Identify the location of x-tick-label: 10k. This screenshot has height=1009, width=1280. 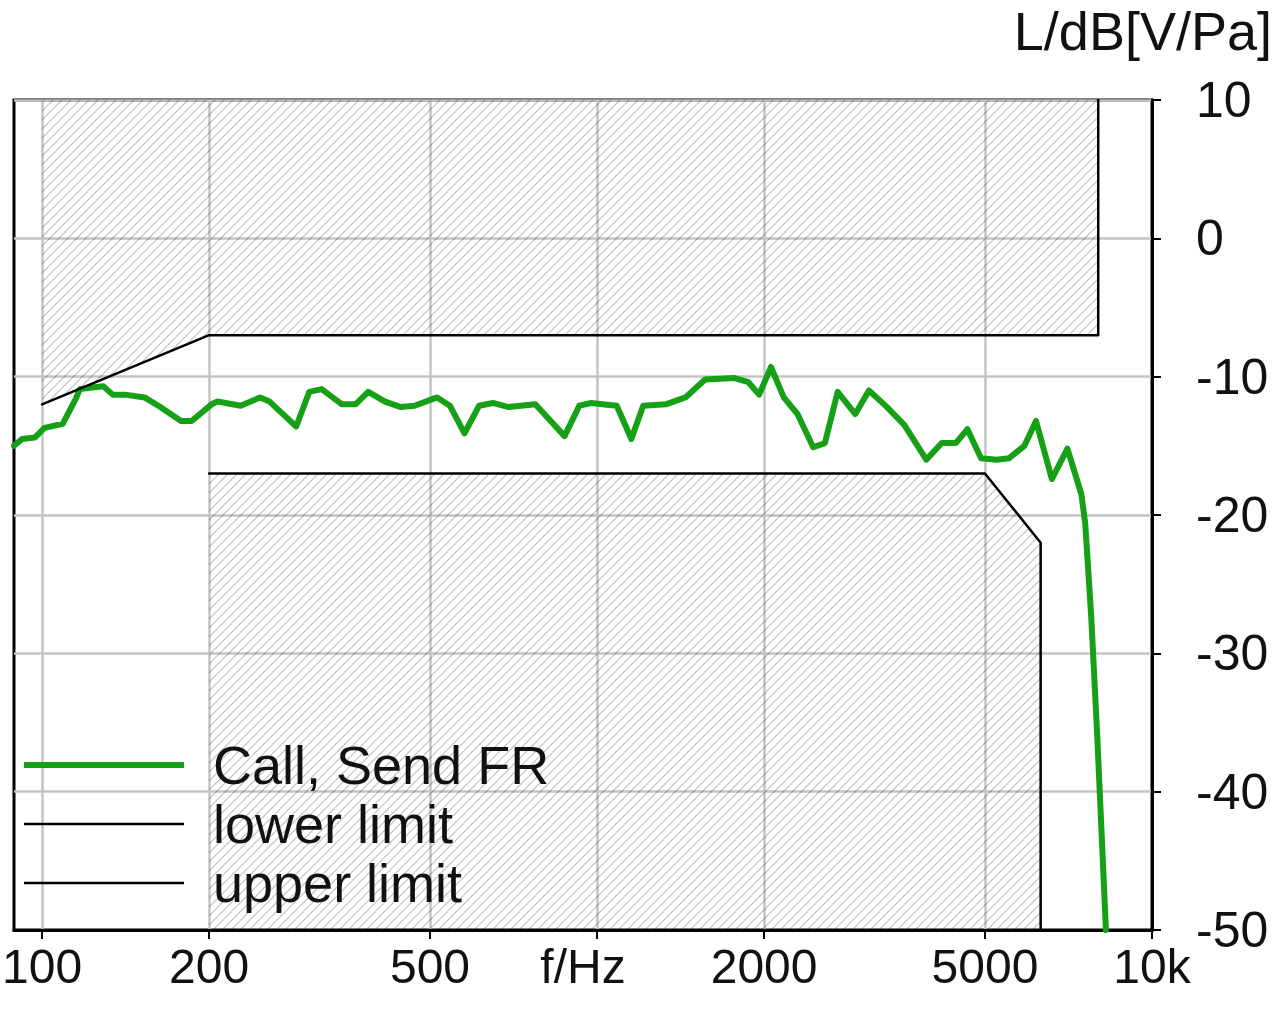
(1152, 966).